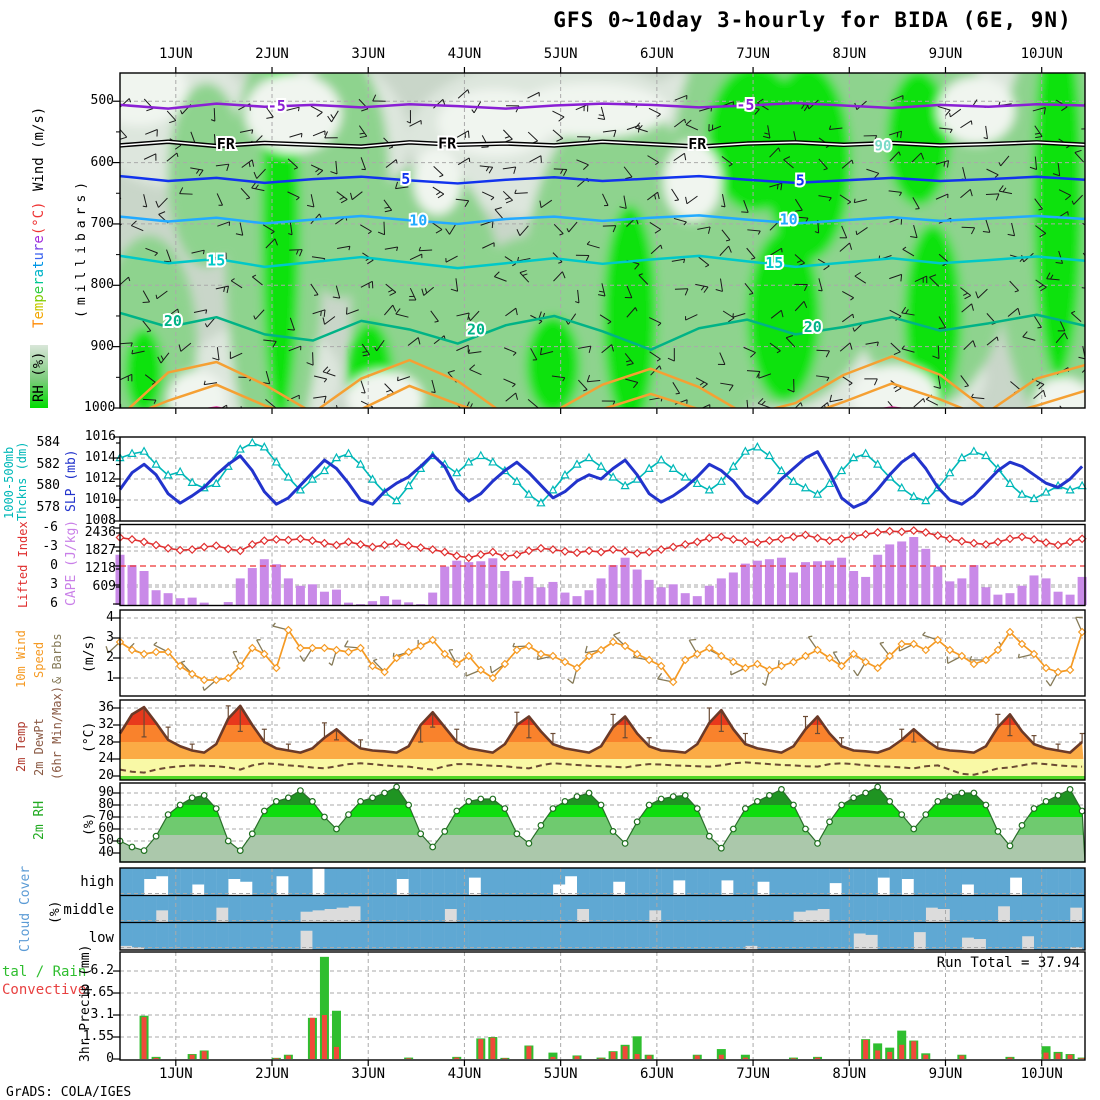 This screenshot has width=1100, height=1100. What do you see at coordinates (110, 1058) in the screenshot?
I see `precip-tick-0: 0` at bounding box center [110, 1058].